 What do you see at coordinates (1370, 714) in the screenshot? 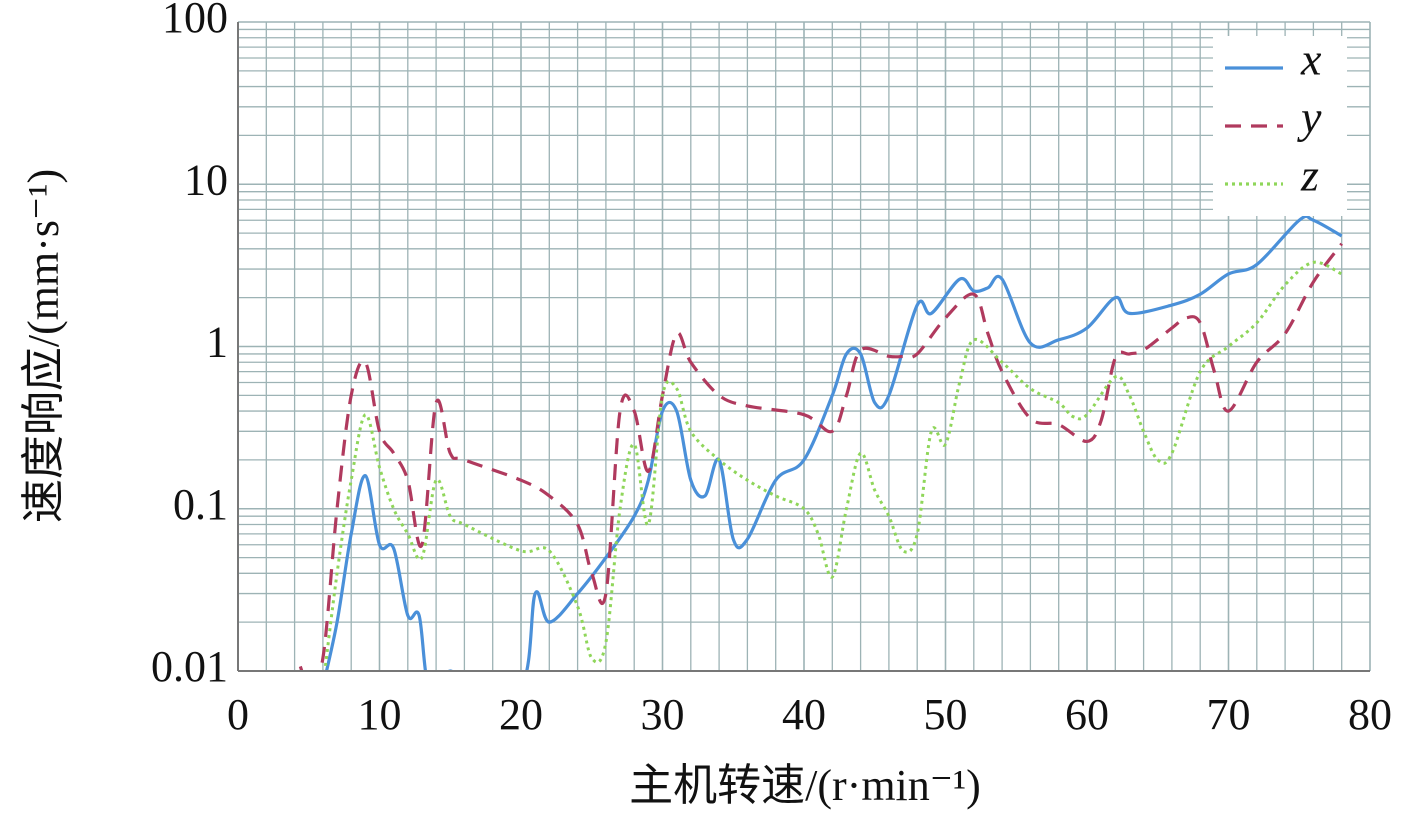
I see `x-tick-label: 80` at bounding box center [1370, 714].